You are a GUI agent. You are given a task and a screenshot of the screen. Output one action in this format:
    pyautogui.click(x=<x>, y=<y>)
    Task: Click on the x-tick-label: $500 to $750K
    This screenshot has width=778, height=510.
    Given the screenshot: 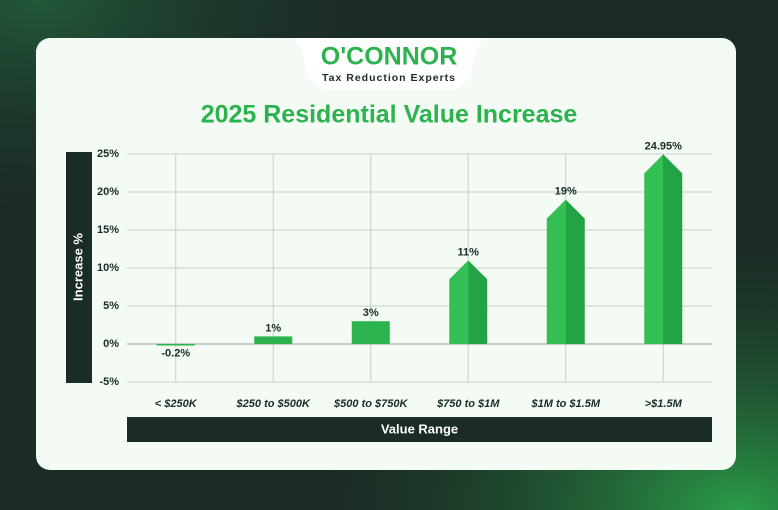 What is the action you would take?
    pyautogui.click(x=370, y=404)
    